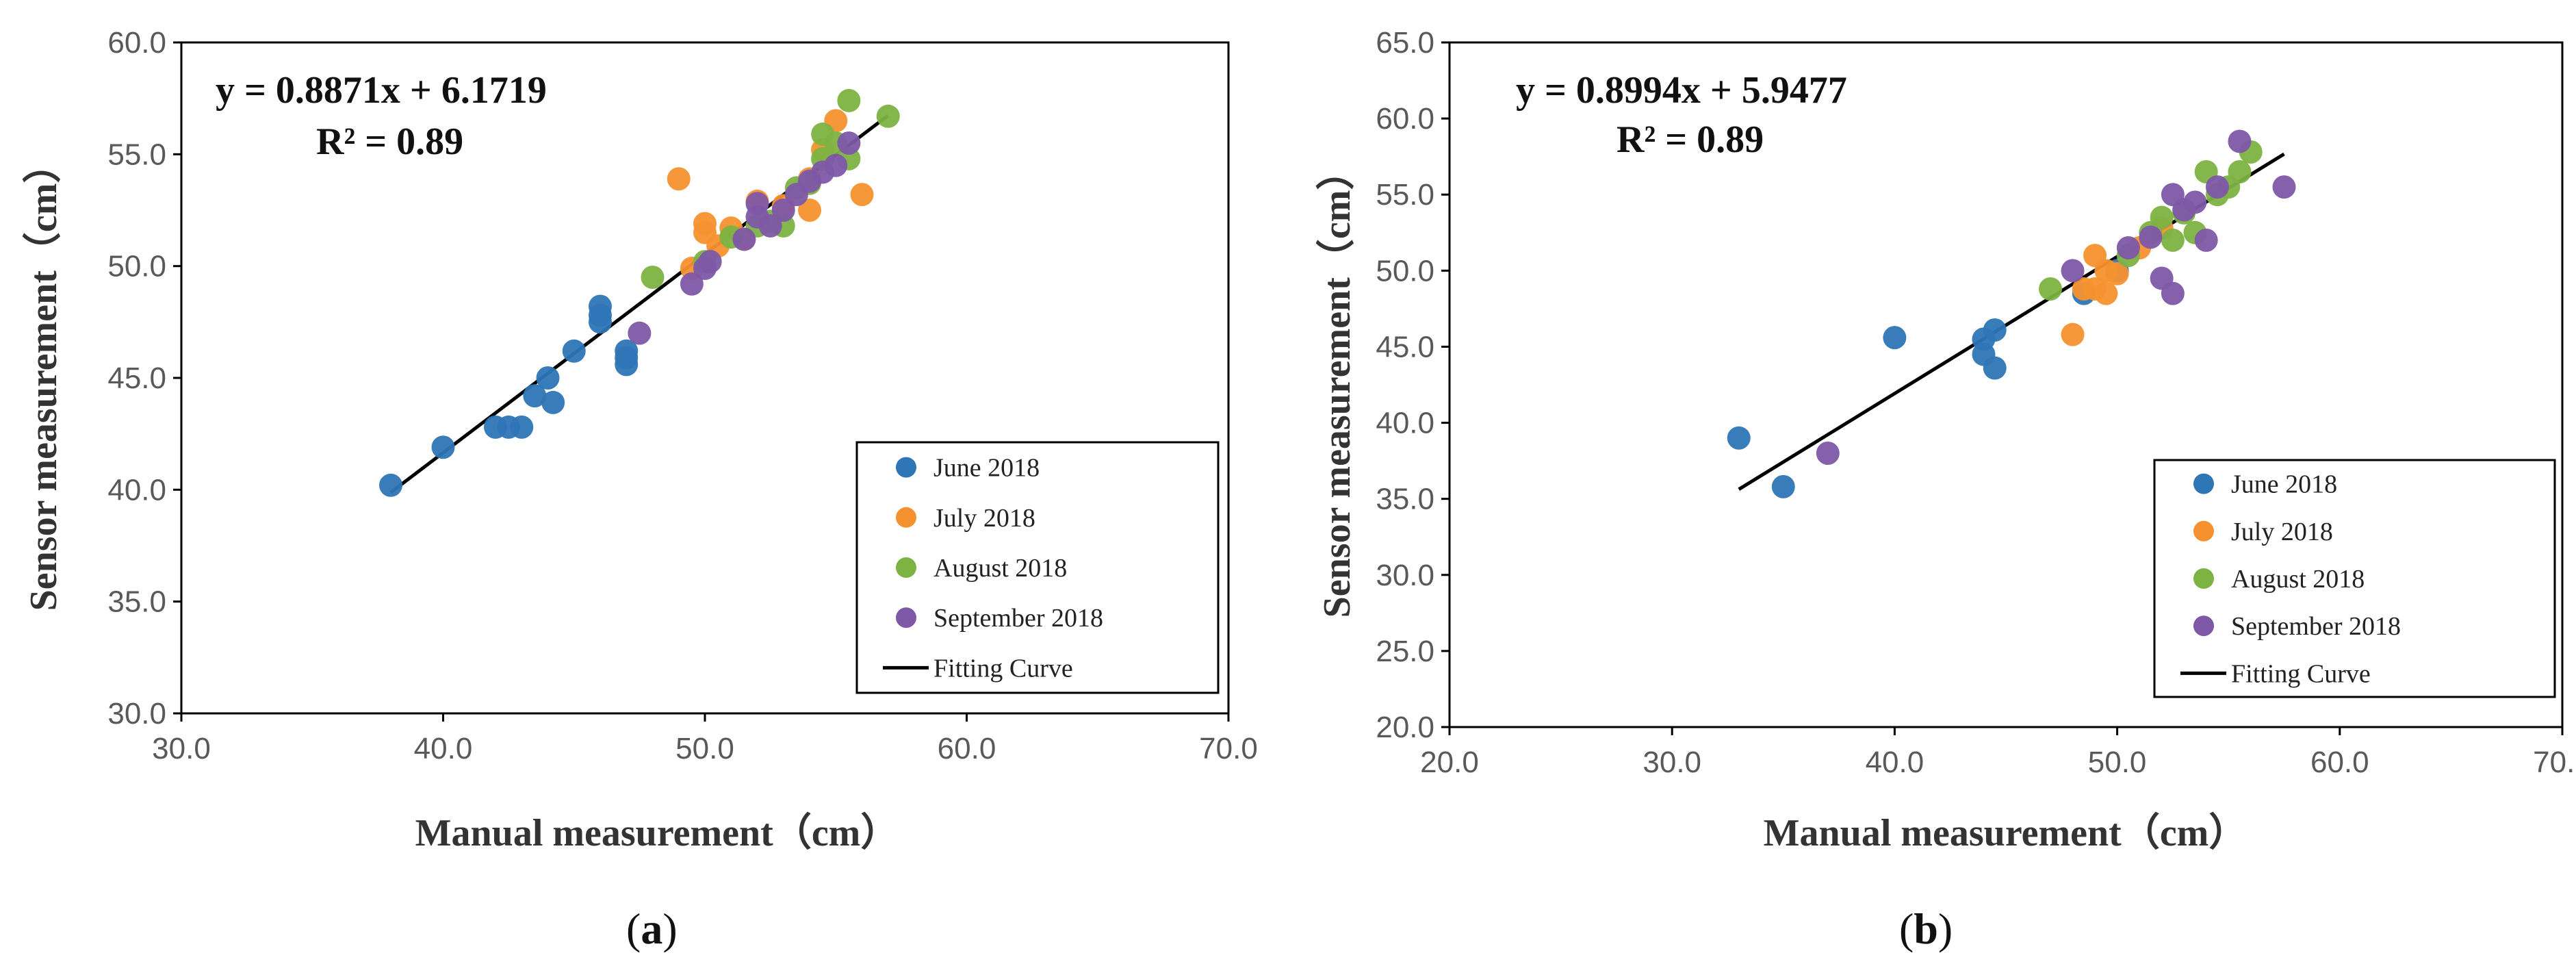 This screenshot has height=979, width=2576. What do you see at coordinates (2316, 626) in the screenshot?
I see `chart-b-legend-label-september-2018: September 2018` at bounding box center [2316, 626].